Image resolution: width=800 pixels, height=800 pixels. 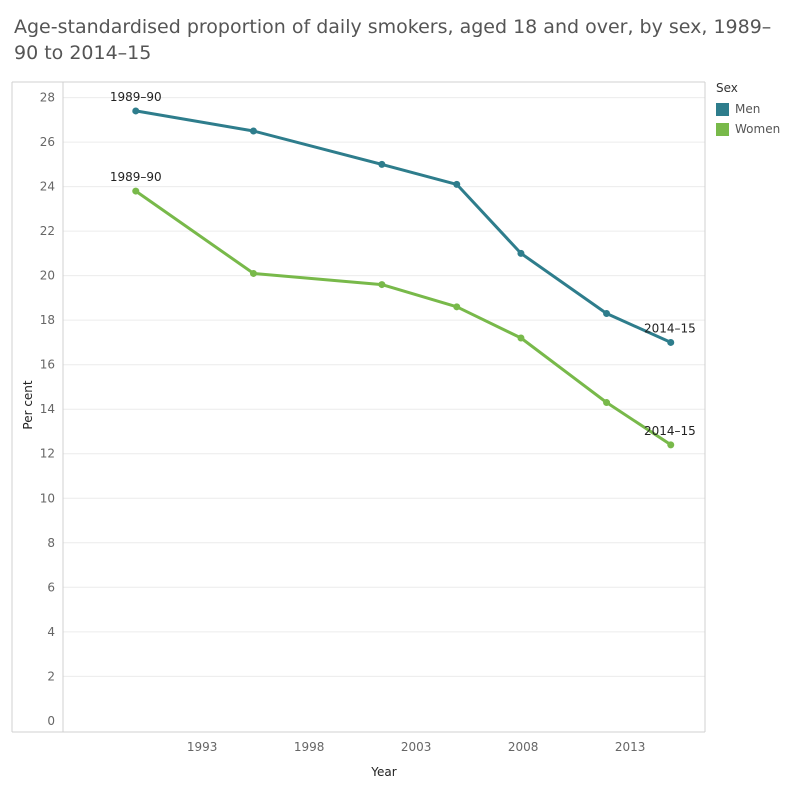 I want to click on legend-item-women: Women, so click(x=748, y=129).